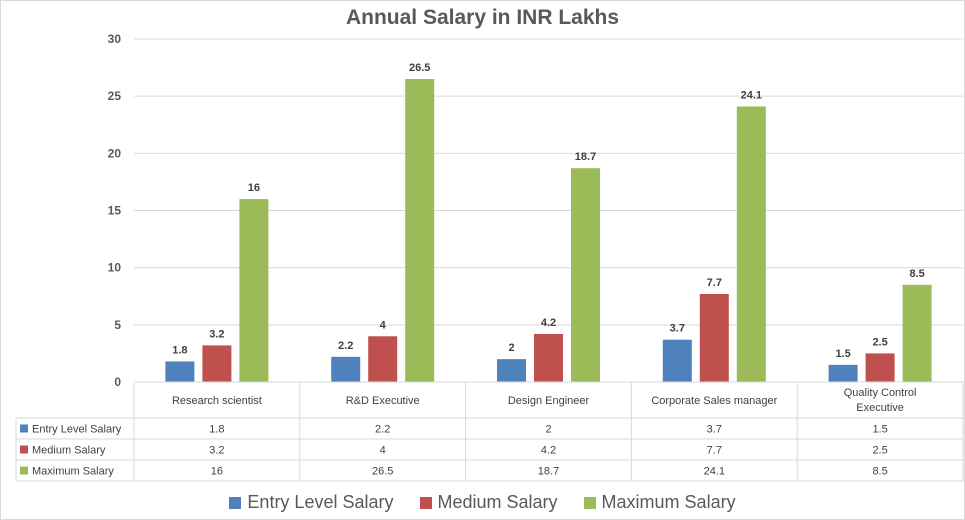 This screenshot has width=965, height=520. Describe the element at coordinates (880, 393) in the screenshot. I see `x-category-label: Quality Control` at that location.